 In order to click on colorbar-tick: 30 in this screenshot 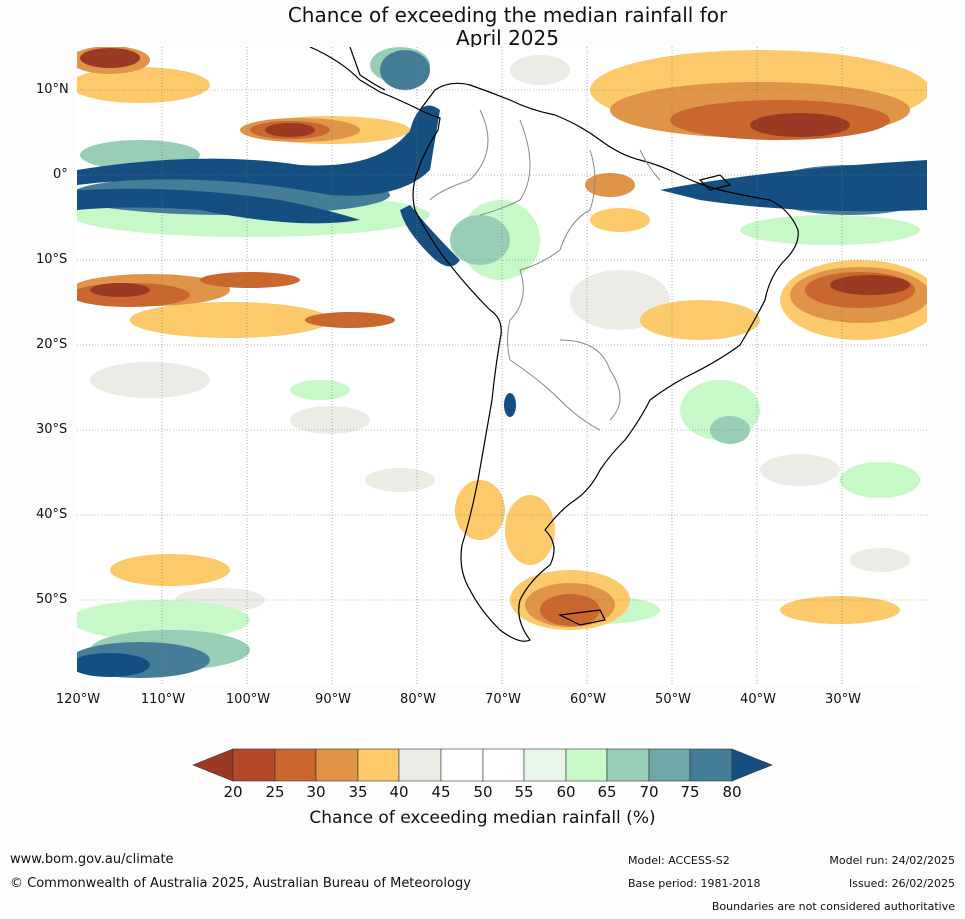, I will do `click(316, 792)`.